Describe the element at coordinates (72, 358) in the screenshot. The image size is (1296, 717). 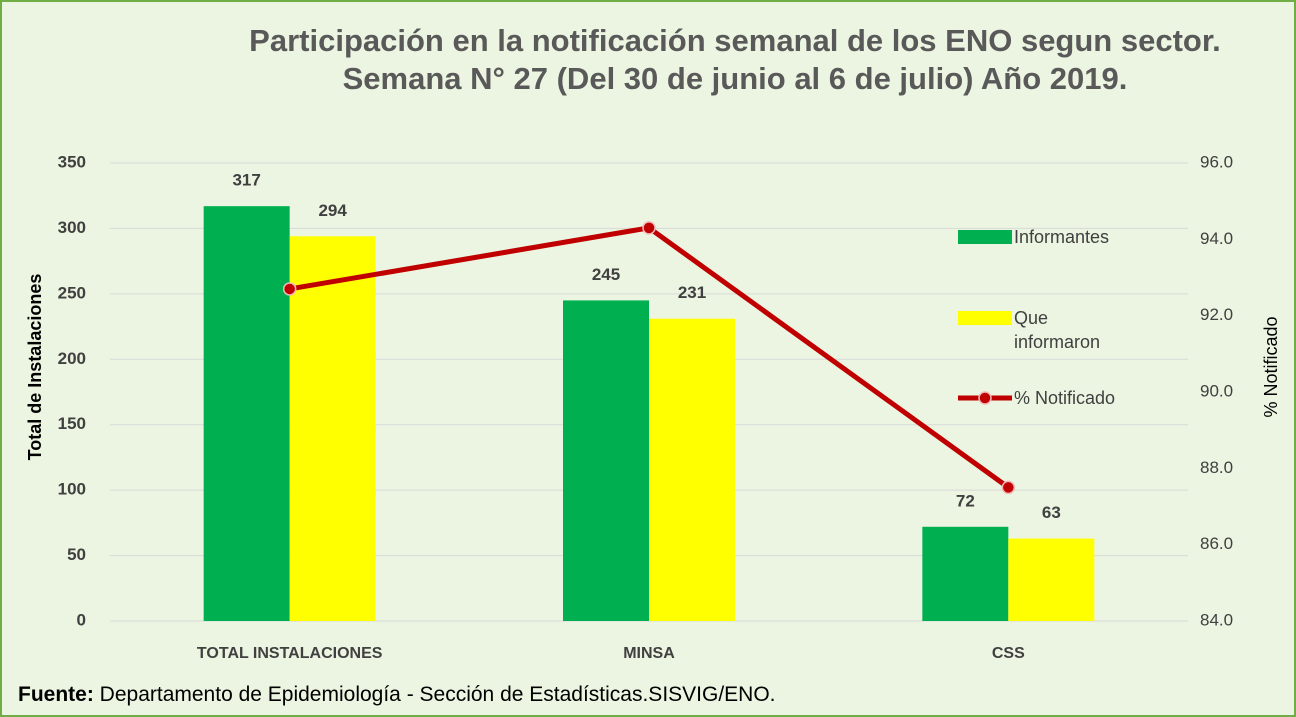
I see `y-tick-label: 200` at that location.